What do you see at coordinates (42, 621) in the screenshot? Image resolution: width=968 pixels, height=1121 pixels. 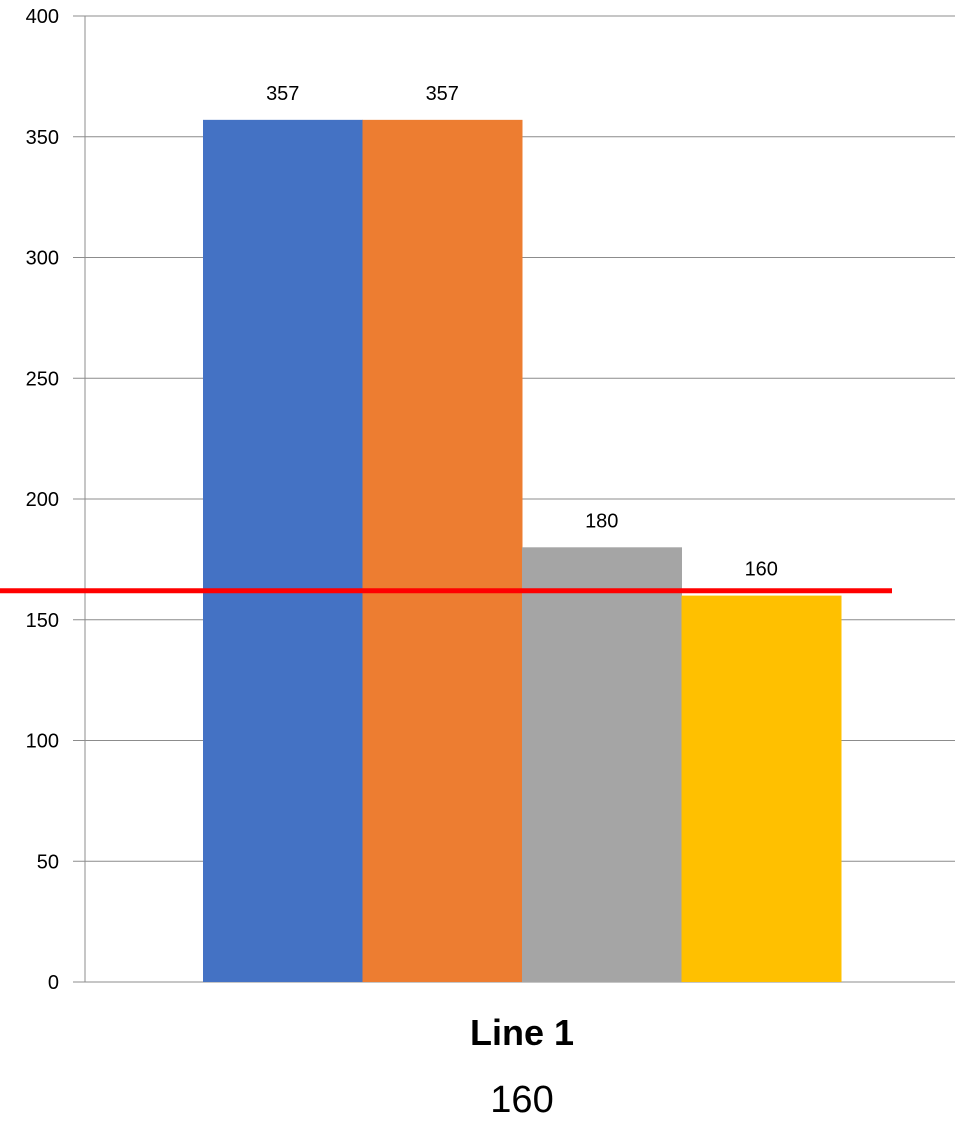 I see `y-tick-label: 150` at bounding box center [42, 621].